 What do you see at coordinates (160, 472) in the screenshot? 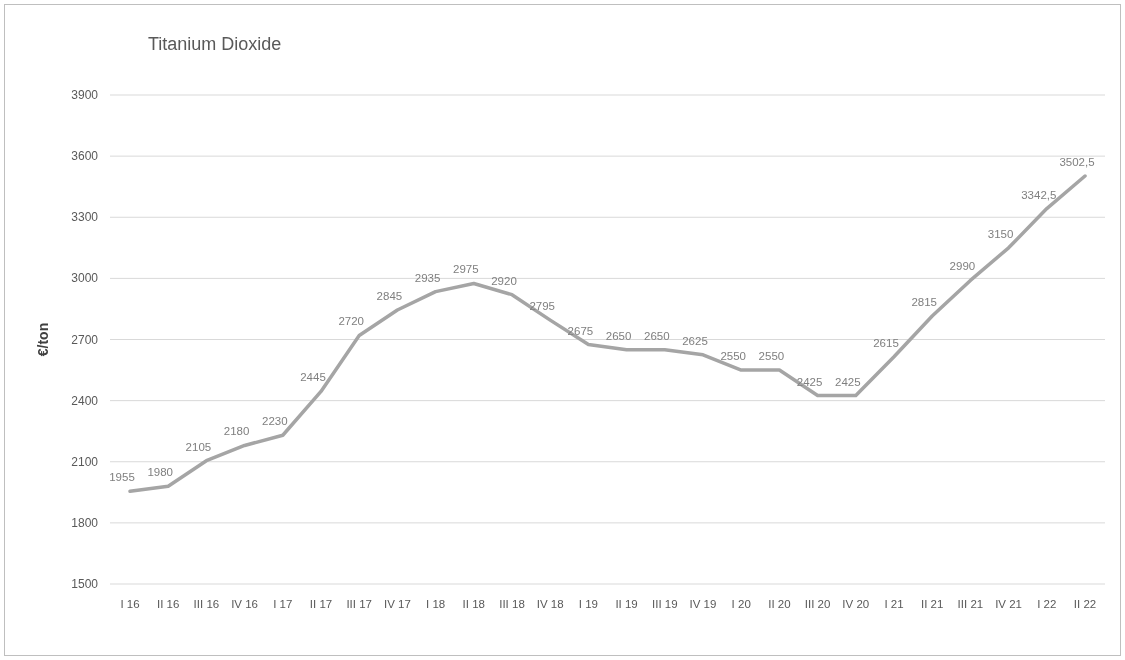
I see `data-label: 1980` at bounding box center [160, 472].